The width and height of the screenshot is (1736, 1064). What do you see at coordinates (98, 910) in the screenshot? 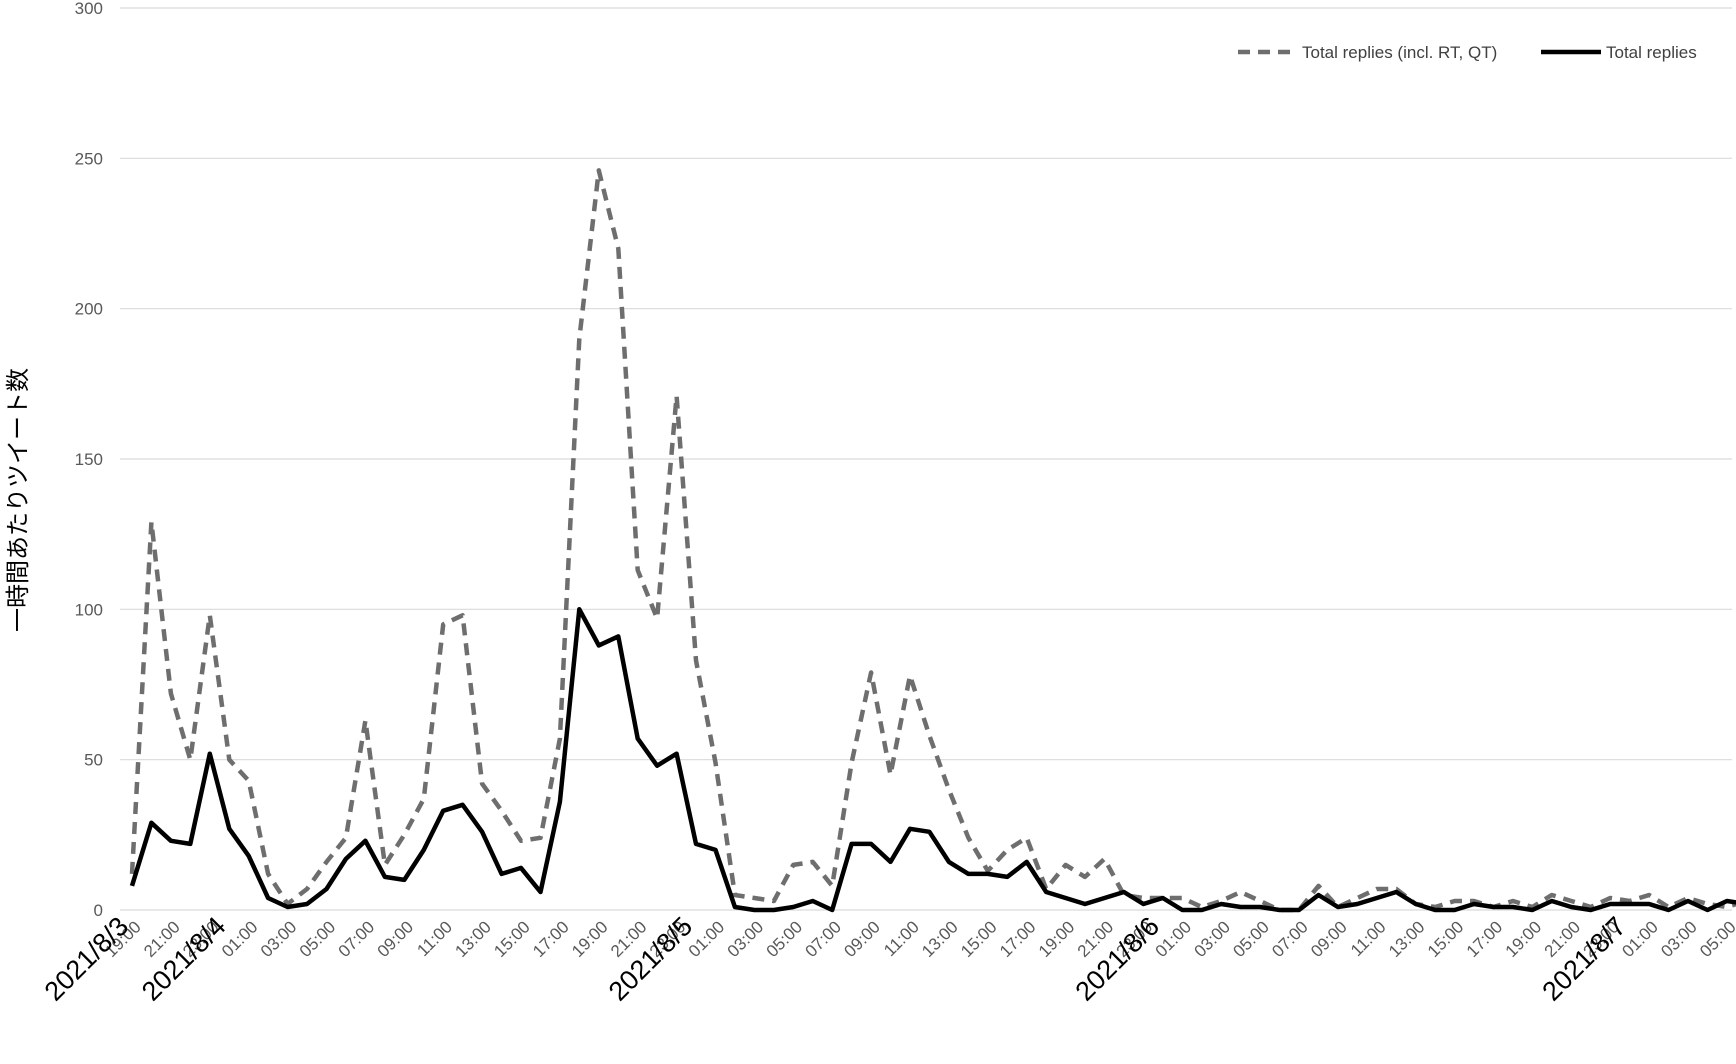
I see `y-tick-label: 0` at bounding box center [98, 910].